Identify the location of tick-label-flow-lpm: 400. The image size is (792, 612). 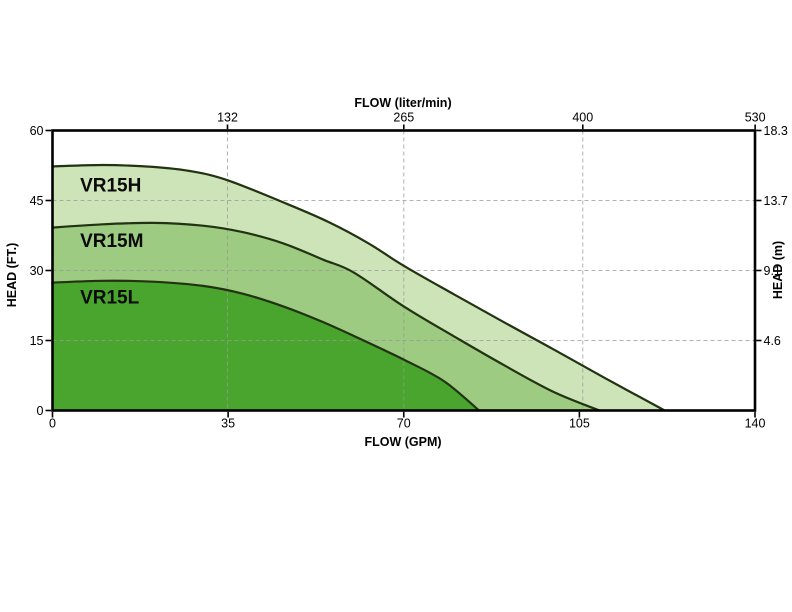
(582, 118).